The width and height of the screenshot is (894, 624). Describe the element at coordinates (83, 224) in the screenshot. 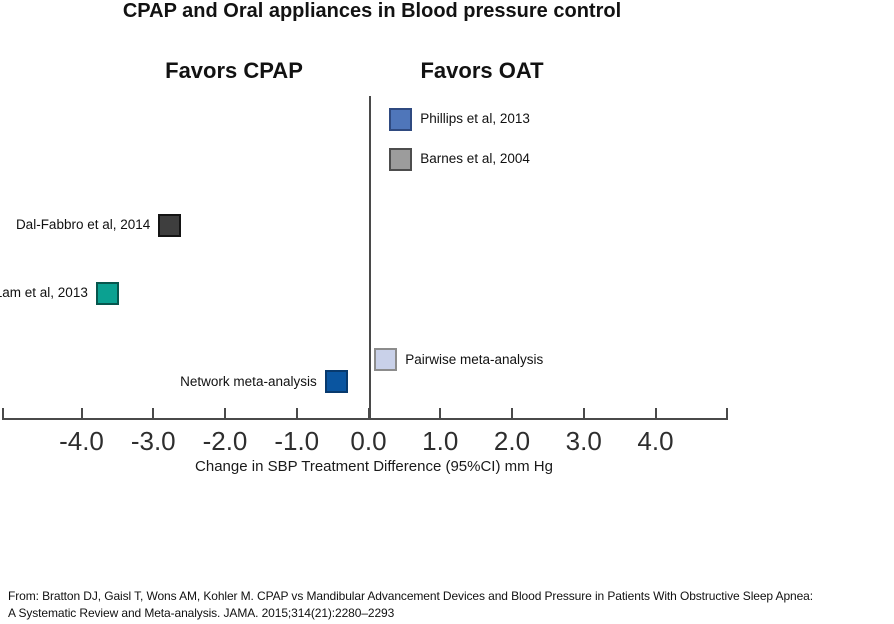

I see `study-marker-label-dal-fabbro-et-al-2014: Dal-Fabbro et al, 2014` at that location.